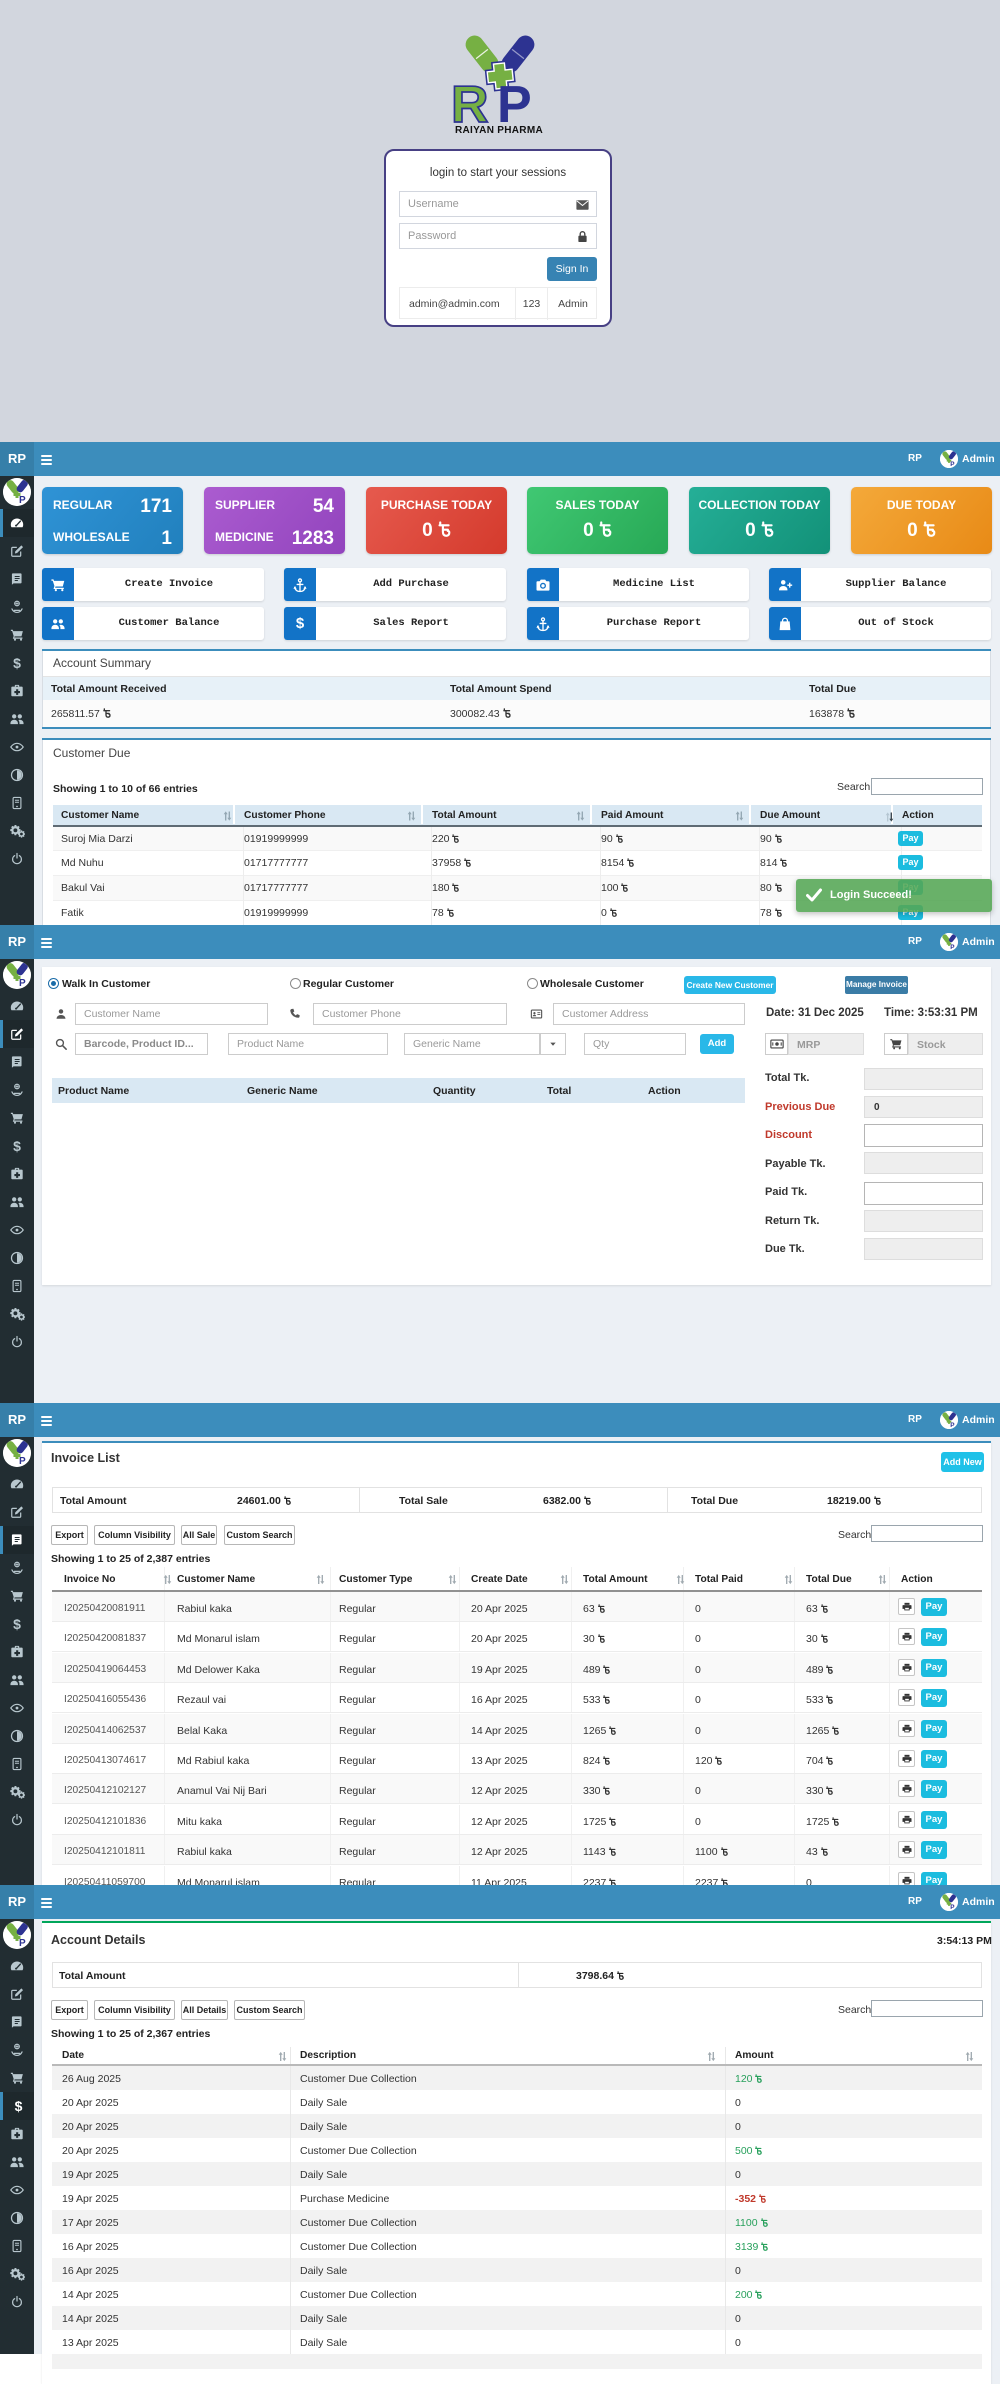 The width and height of the screenshot is (1000, 2384). What do you see at coordinates (470, 105) in the screenshot?
I see `svg-text: R` at bounding box center [470, 105].